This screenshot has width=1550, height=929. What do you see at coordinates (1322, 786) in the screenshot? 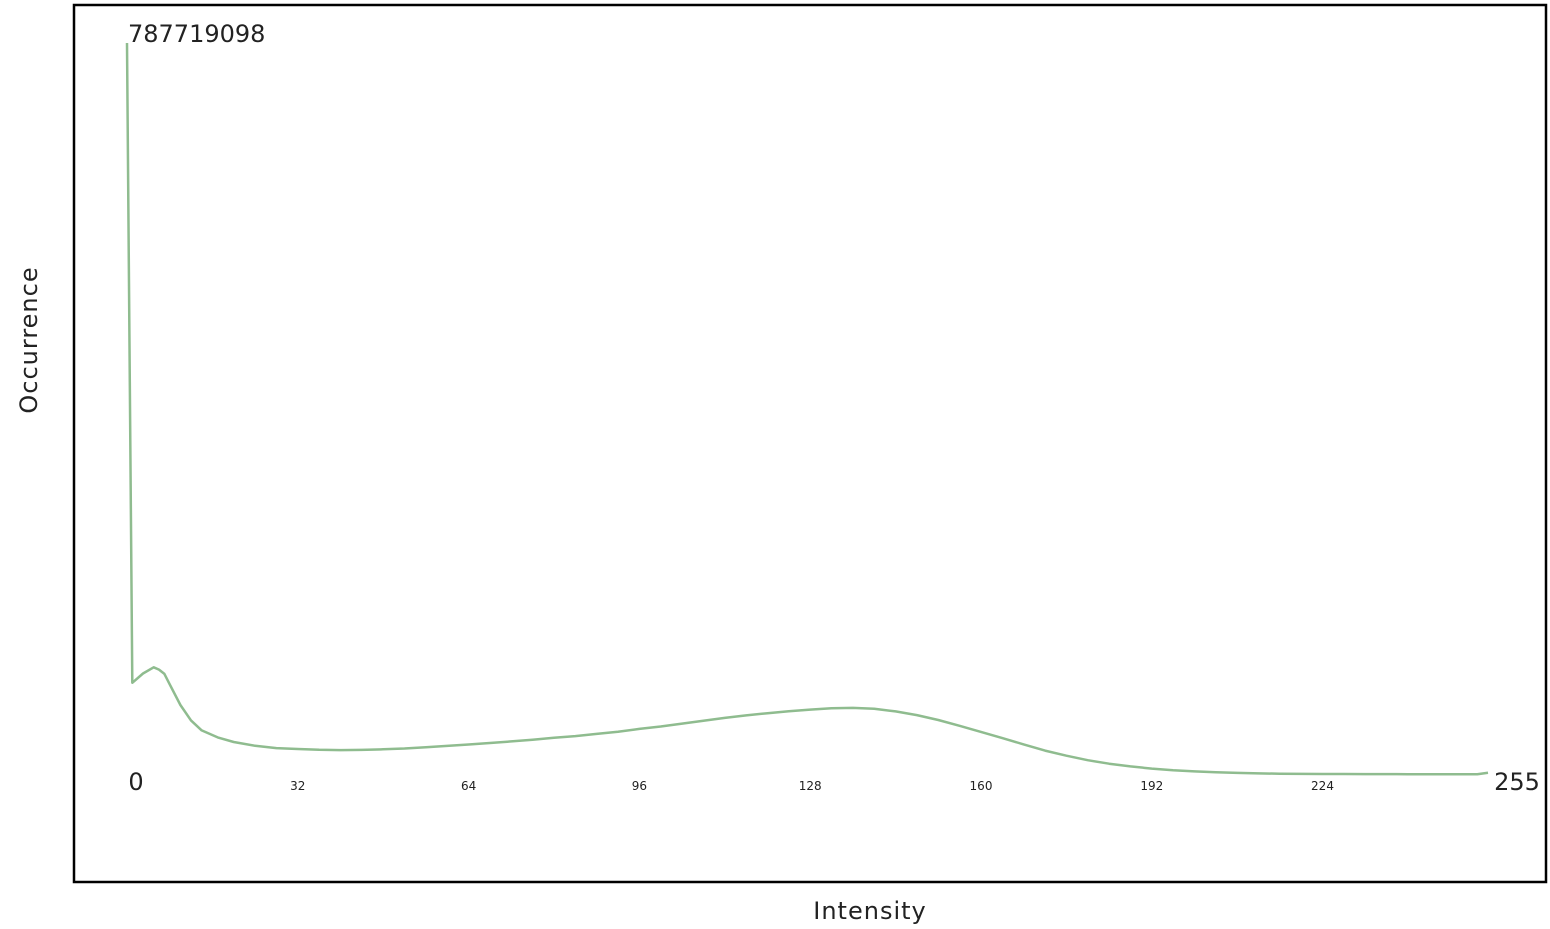
I see `x-tick-label-224: 224` at bounding box center [1322, 786].